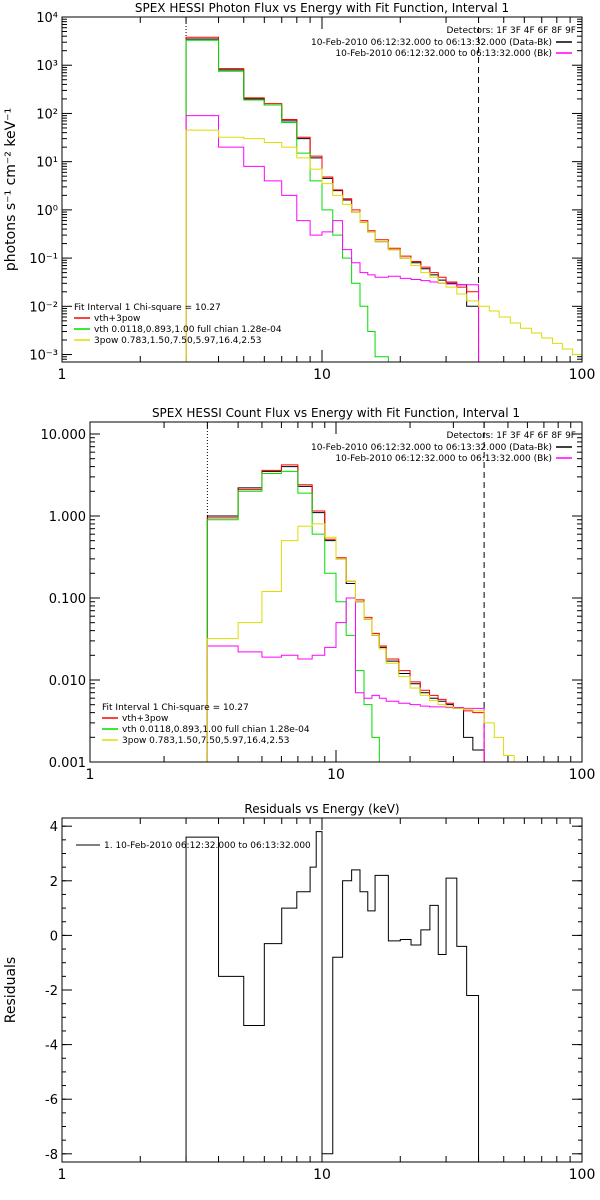 This screenshot has height=1200, width=600. What do you see at coordinates (64, 435) in the screenshot?
I see `y-tick-label: 10.000` at bounding box center [64, 435].